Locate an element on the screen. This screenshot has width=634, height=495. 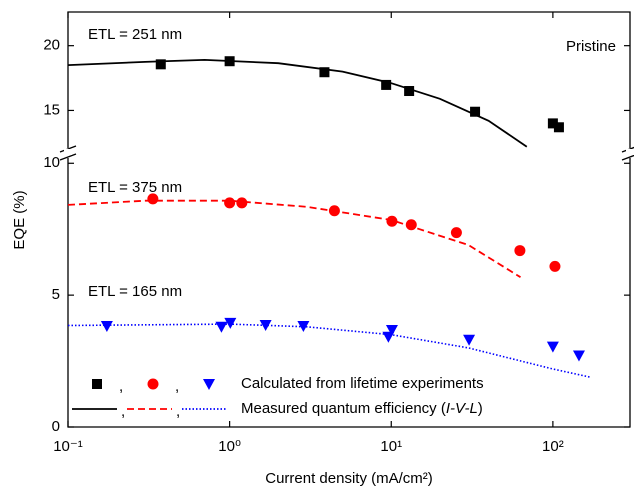
x-tick-label: 10¹ is located at coordinates (391, 446).